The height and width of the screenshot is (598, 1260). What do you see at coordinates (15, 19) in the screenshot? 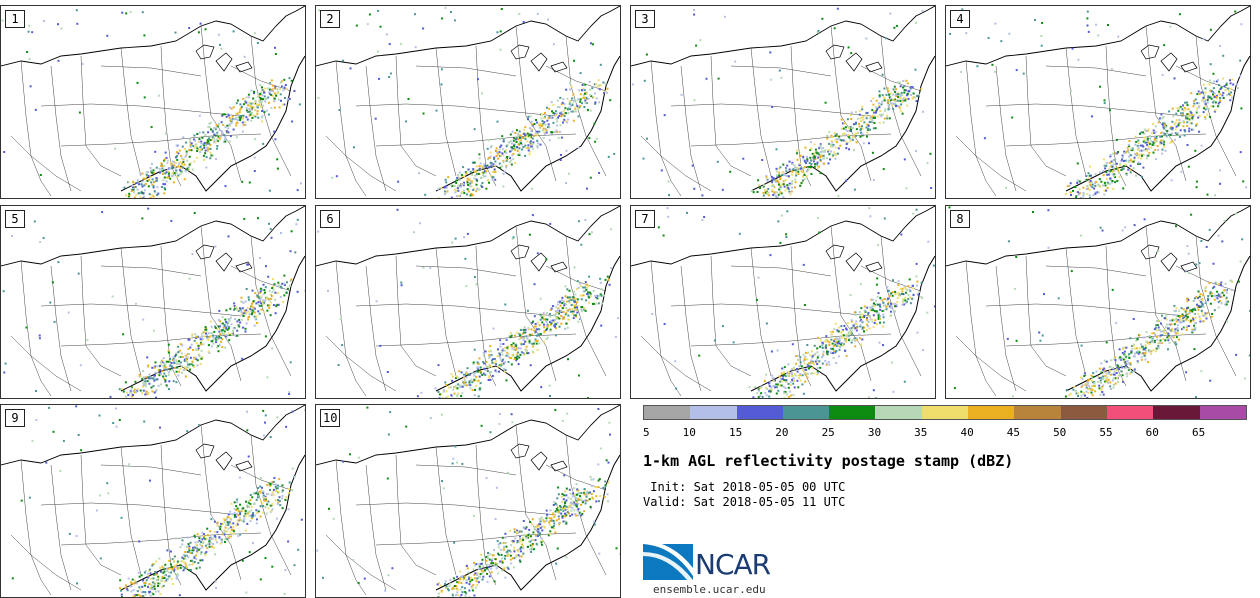
I see `member-number-label: 1` at bounding box center [15, 19].